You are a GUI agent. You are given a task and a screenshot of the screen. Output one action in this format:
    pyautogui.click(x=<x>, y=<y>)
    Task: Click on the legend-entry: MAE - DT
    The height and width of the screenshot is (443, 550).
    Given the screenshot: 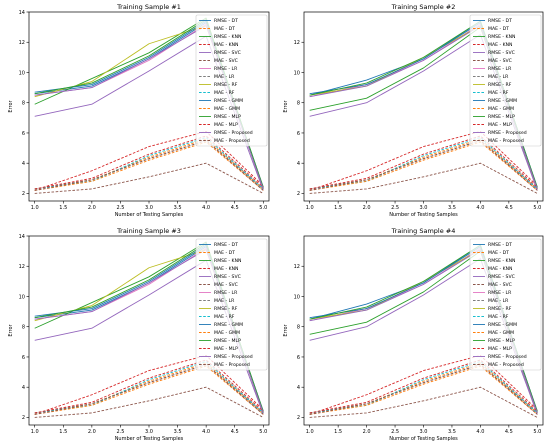 What is the action you would take?
    pyautogui.click(x=224, y=253)
    